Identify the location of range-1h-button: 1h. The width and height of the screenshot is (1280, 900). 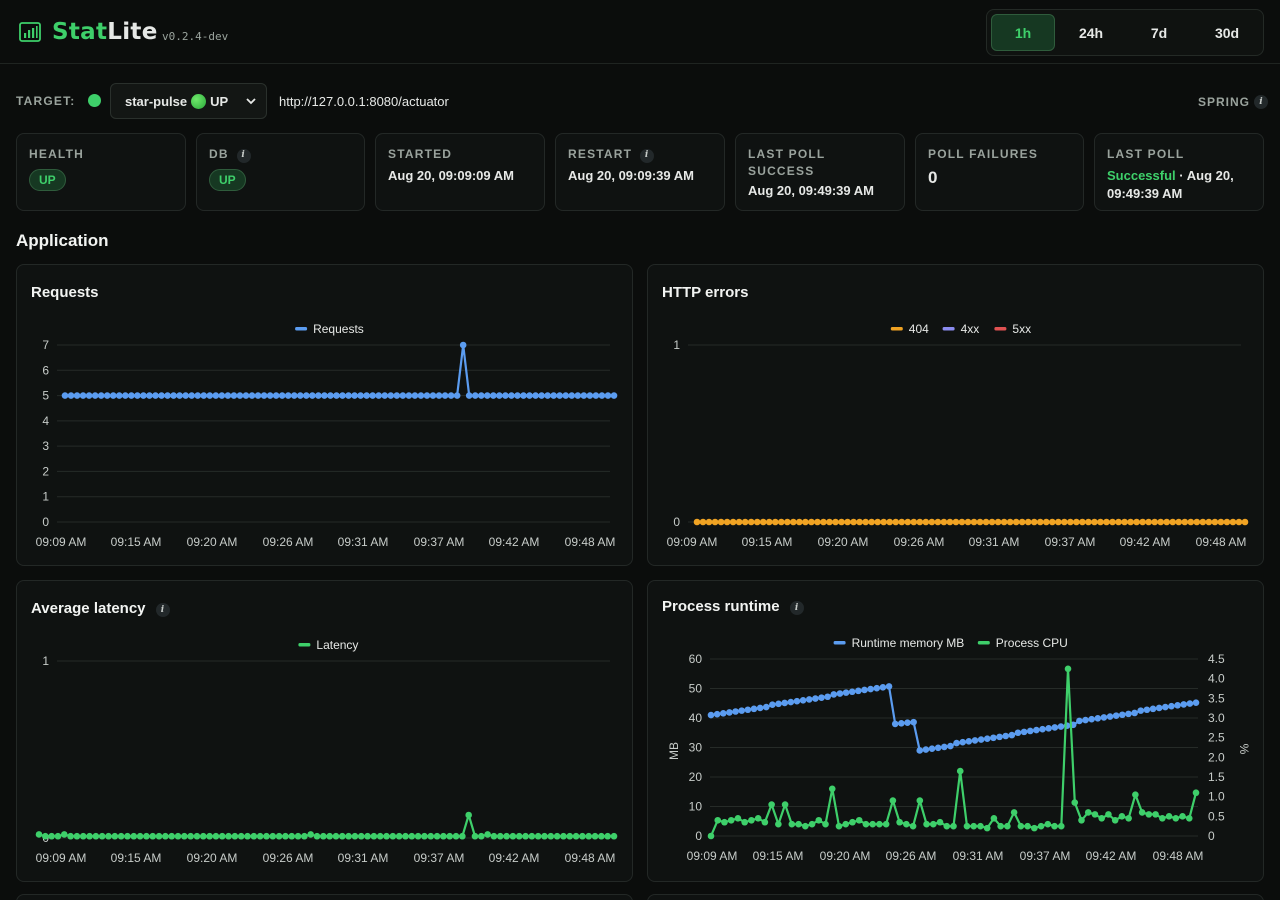
(1023, 32).